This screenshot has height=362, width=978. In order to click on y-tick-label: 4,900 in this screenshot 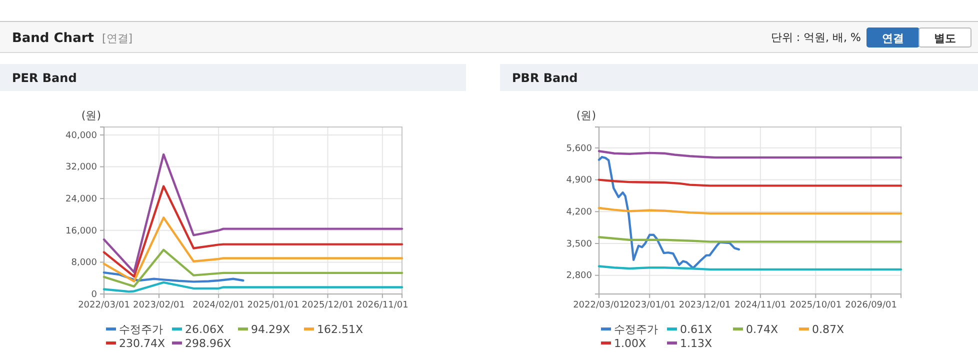, I will do `click(579, 181)`.